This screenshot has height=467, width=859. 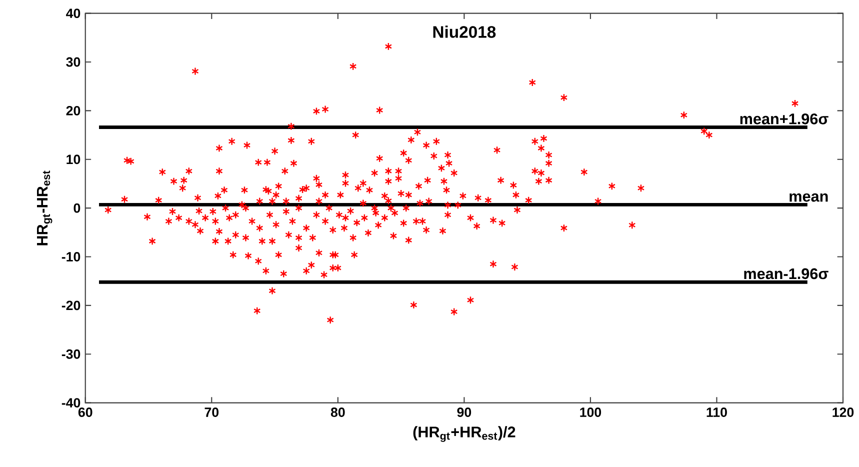 I want to click on x-tick-label: 80, so click(x=337, y=413).